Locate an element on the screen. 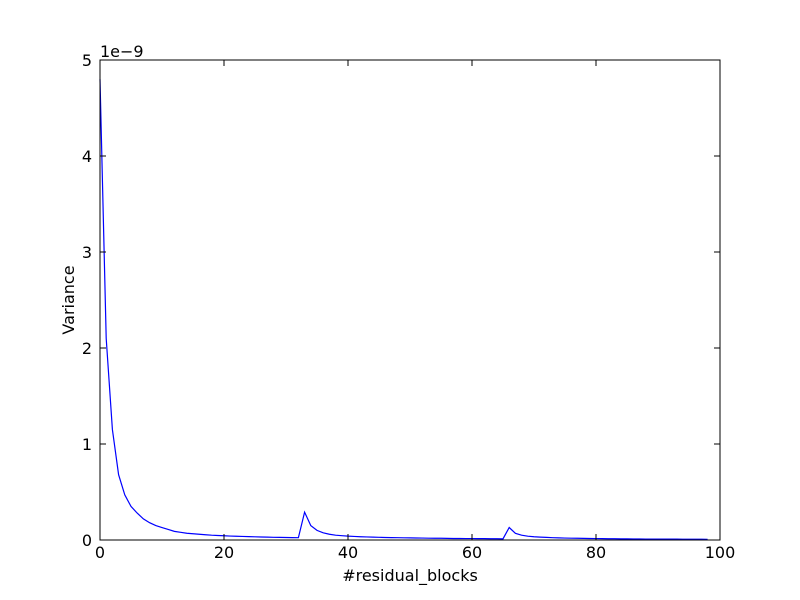 The width and height of the screenshot is (800, 600). y-tick-label: 5 is located at coordinates (87, 60).